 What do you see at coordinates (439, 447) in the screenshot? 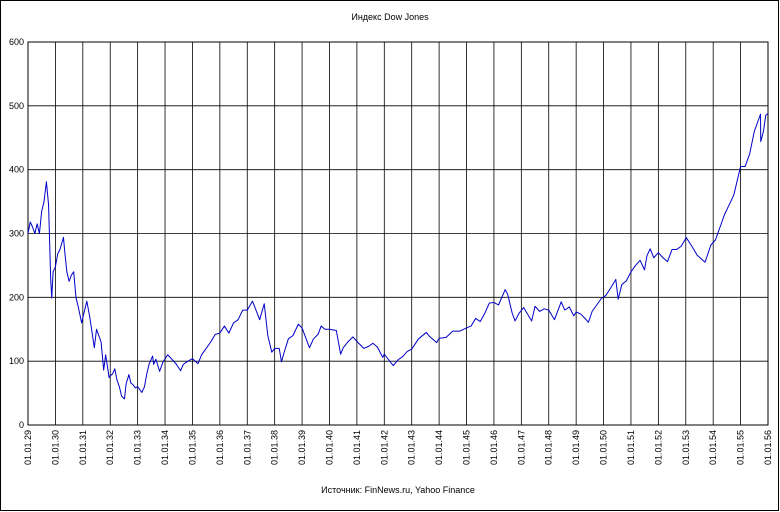
I see `x-tick-label: 01.01.44` at bounding box center [439, 447].